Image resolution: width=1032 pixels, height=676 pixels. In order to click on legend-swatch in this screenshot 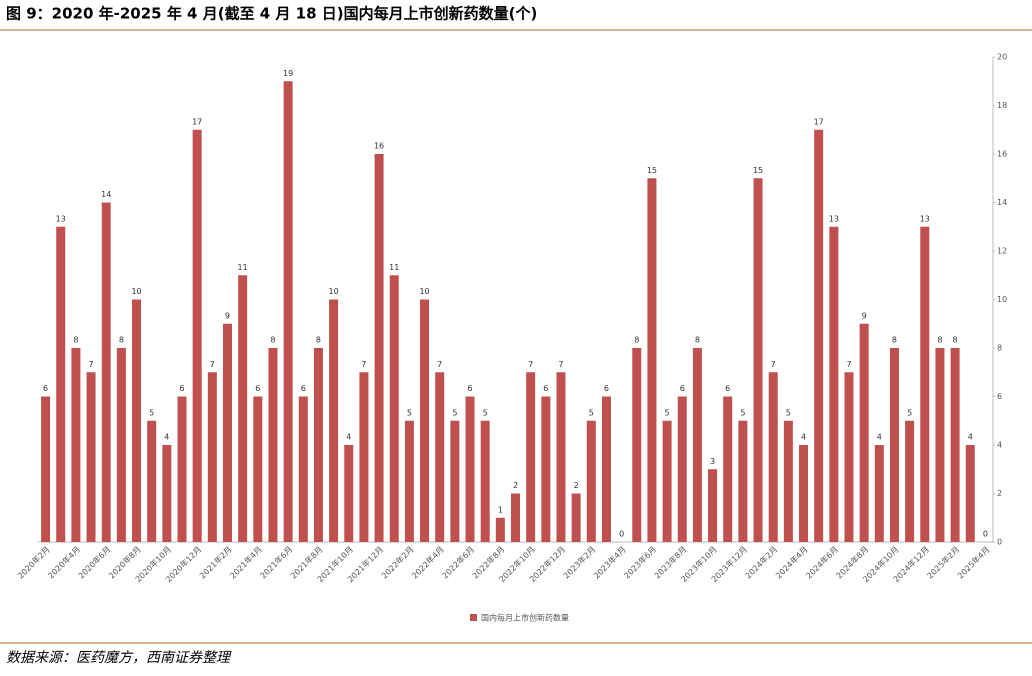, I will do `click(473, 617)`.